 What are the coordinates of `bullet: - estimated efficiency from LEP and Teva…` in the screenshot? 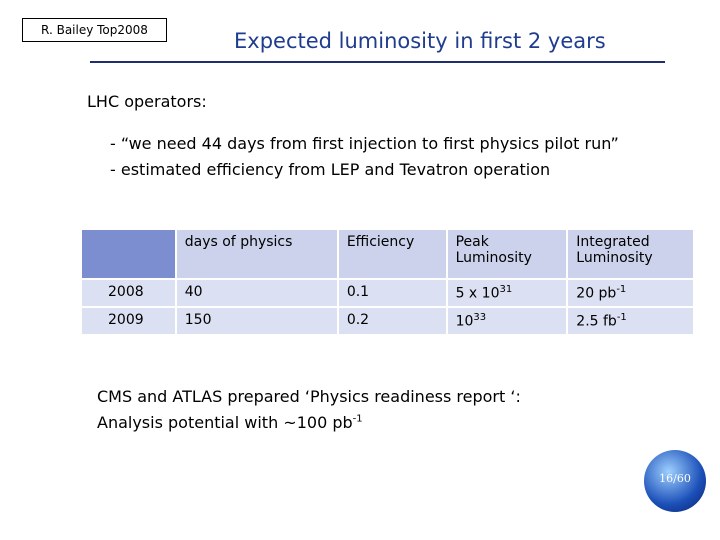 It's located at (330, 169).